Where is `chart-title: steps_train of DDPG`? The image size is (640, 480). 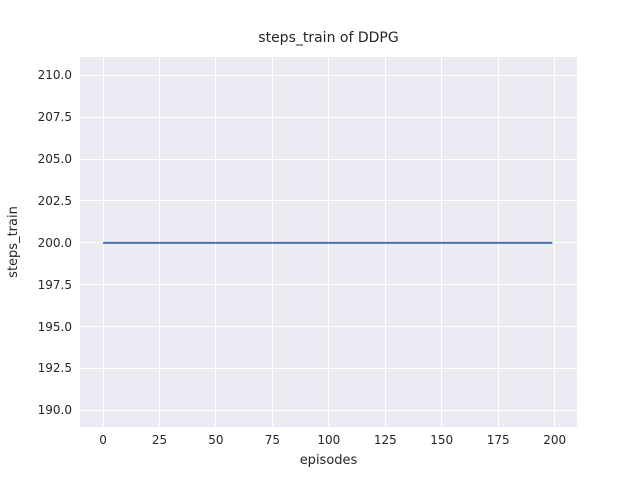
chart-title: steps_train of DDPG is located at coordinates (328, 38).